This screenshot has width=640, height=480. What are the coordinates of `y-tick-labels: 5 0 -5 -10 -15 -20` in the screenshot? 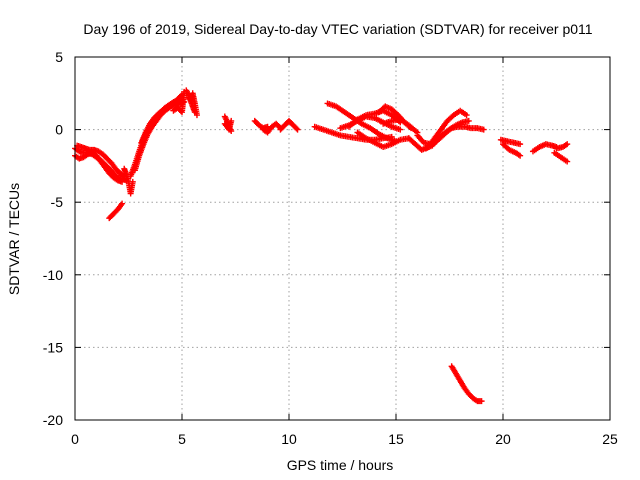 It's located at (53, 238).